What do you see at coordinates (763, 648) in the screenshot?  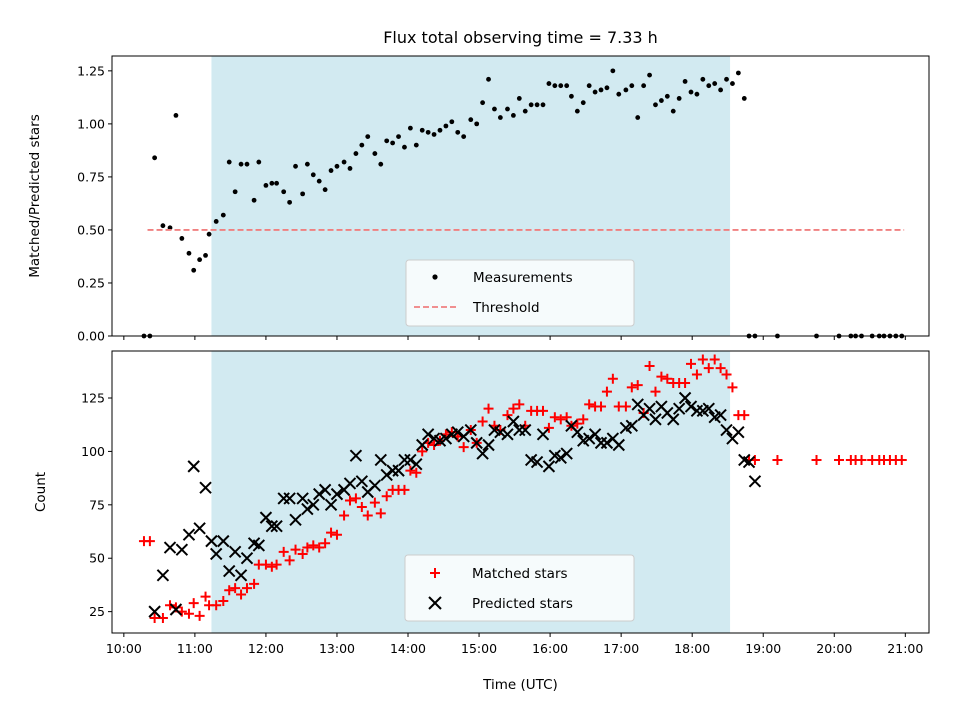 I see `x-tick-label: 19:00` at bounding box center [763, 648].